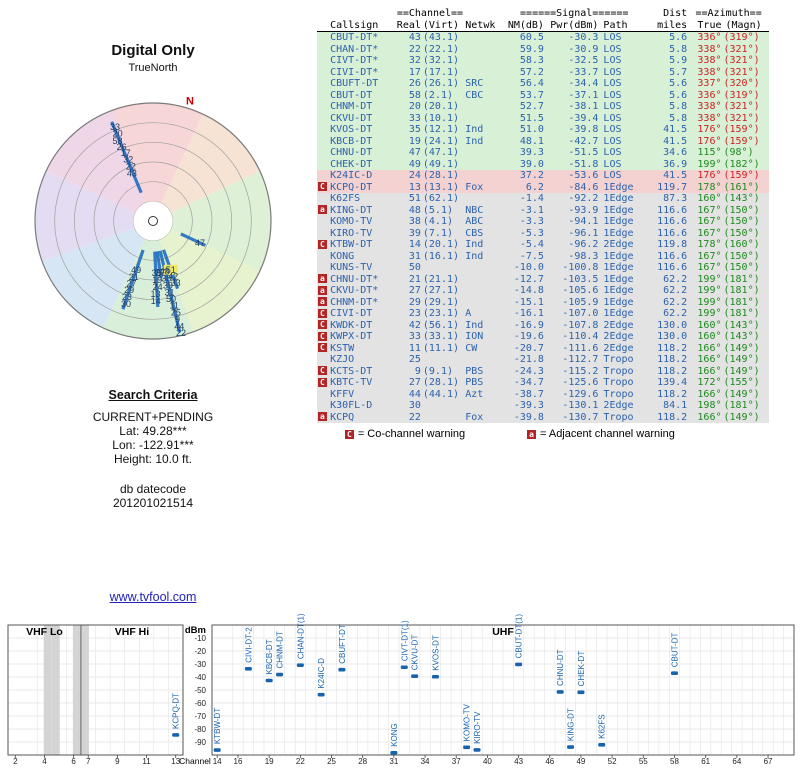  What do you see at coordinates (351, 405) in the screenshot?
I see `callsign-link: K30FL-D` at bounding box center [351, 405].